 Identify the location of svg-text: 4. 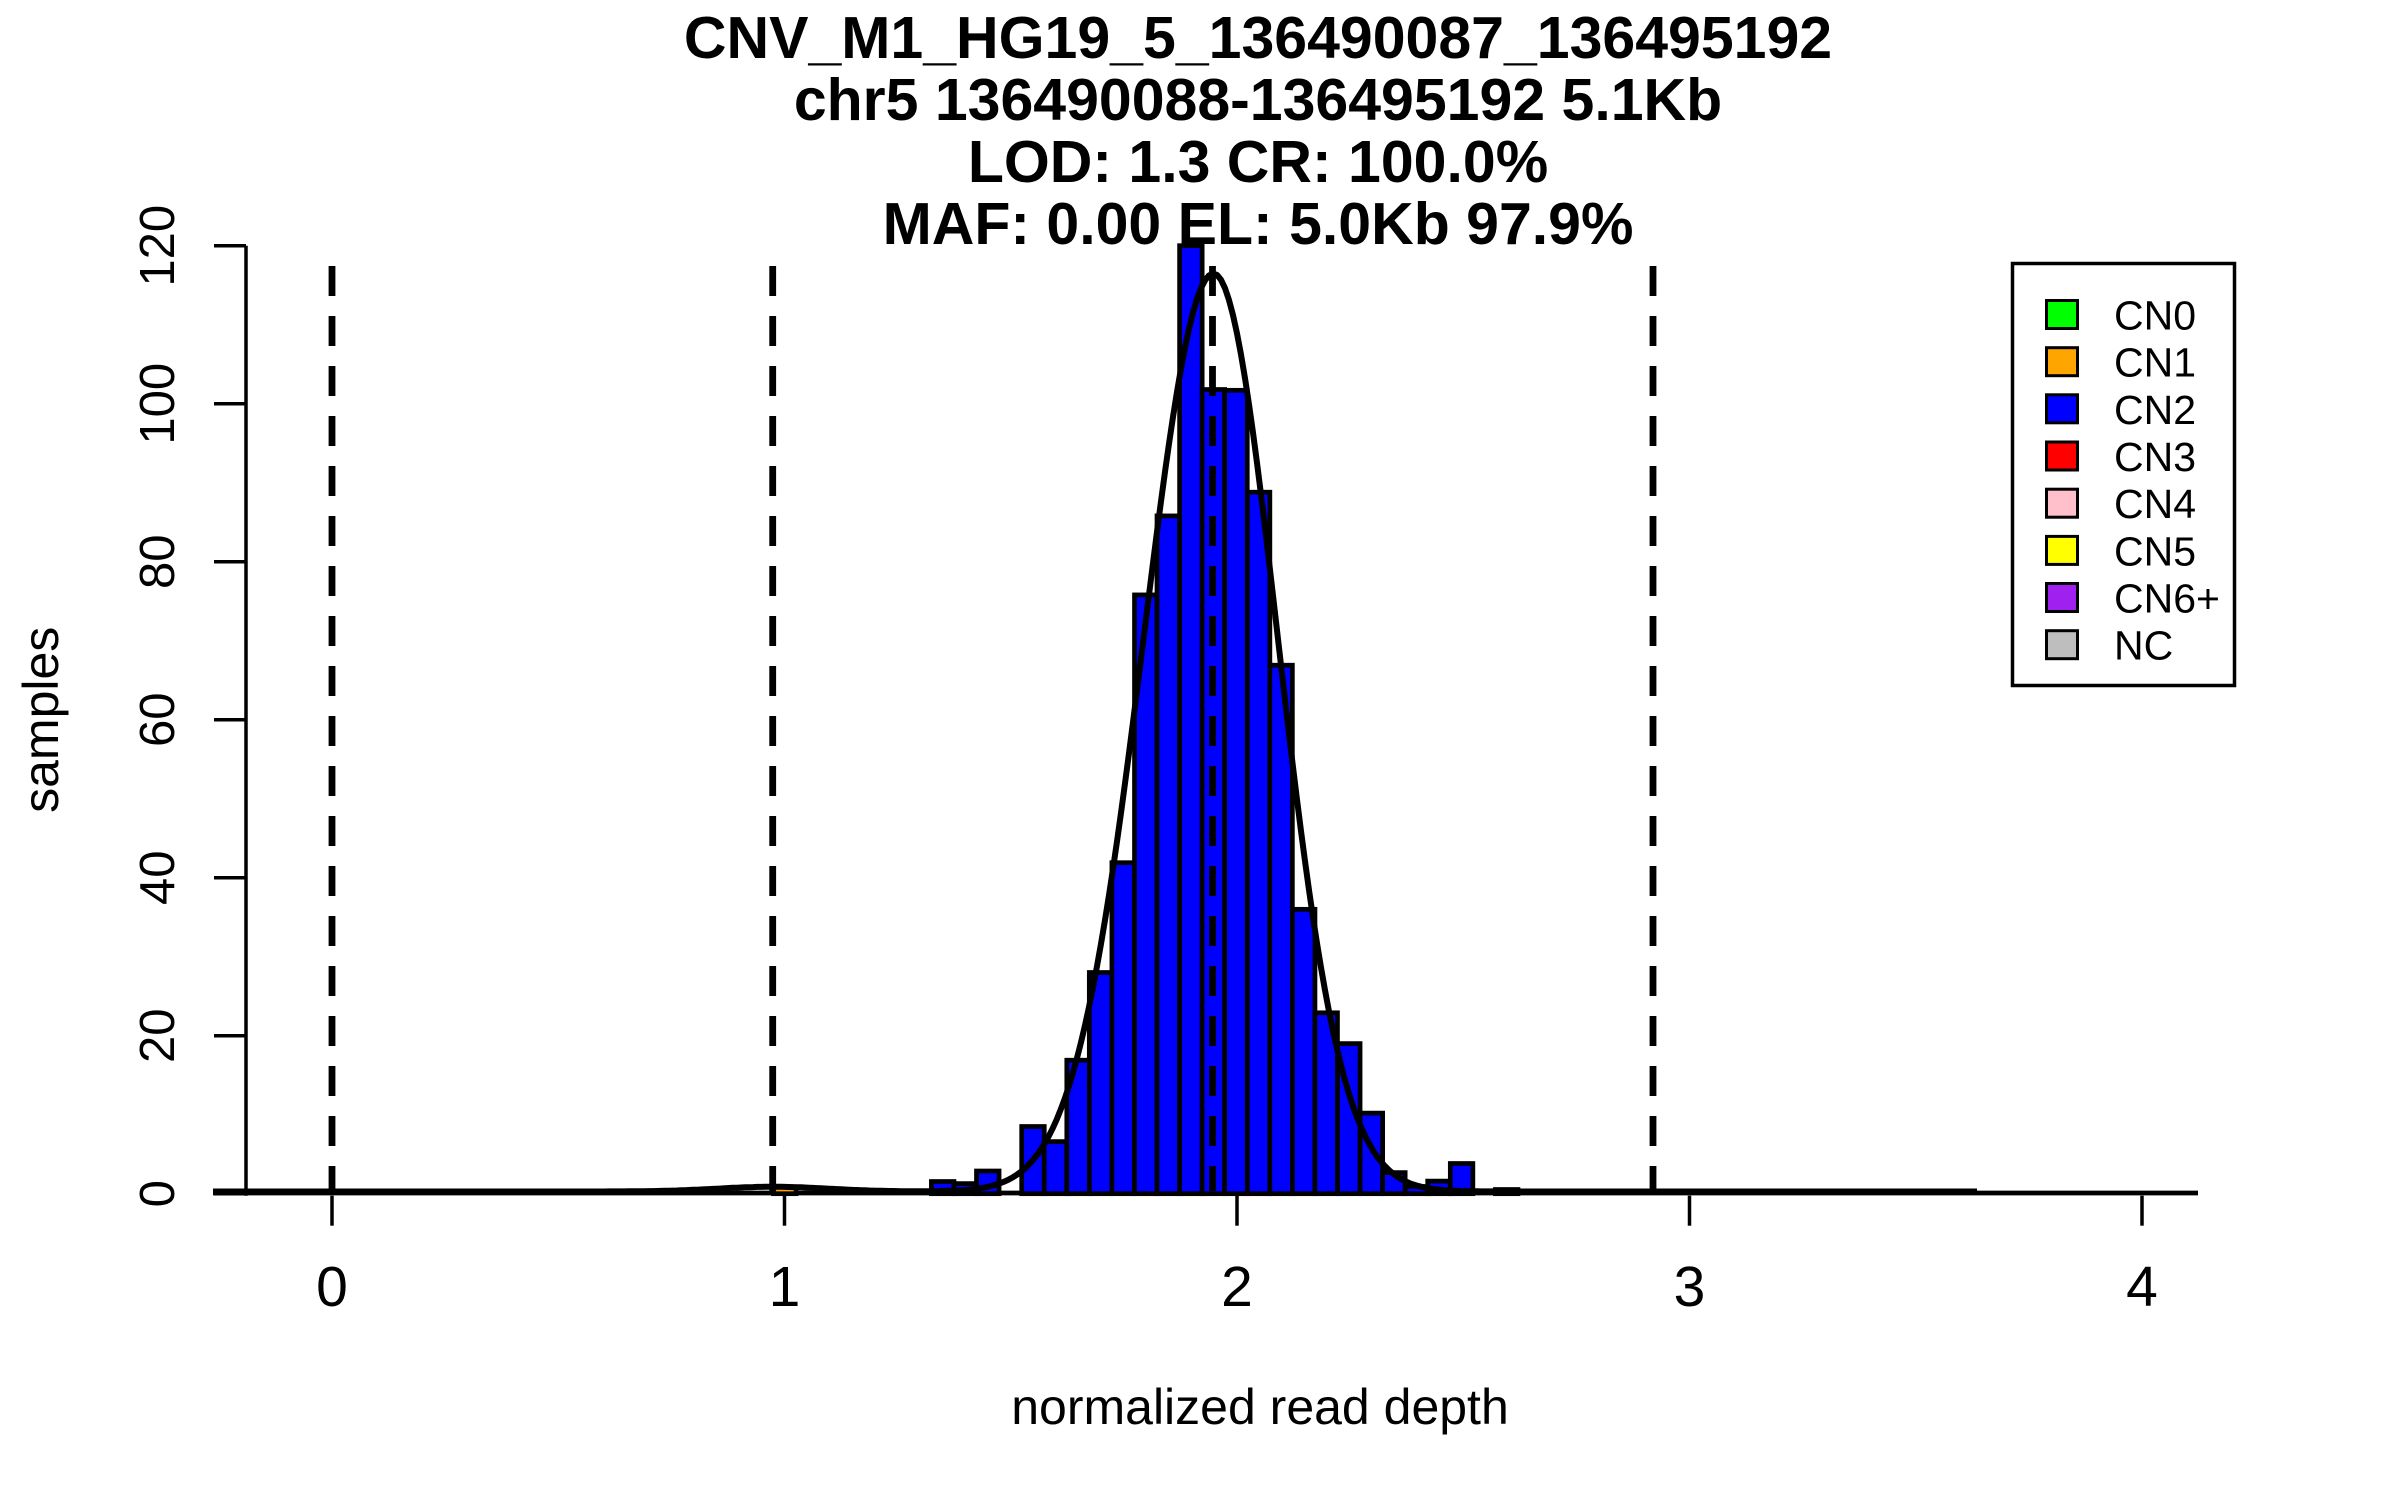
(2142, 1287).